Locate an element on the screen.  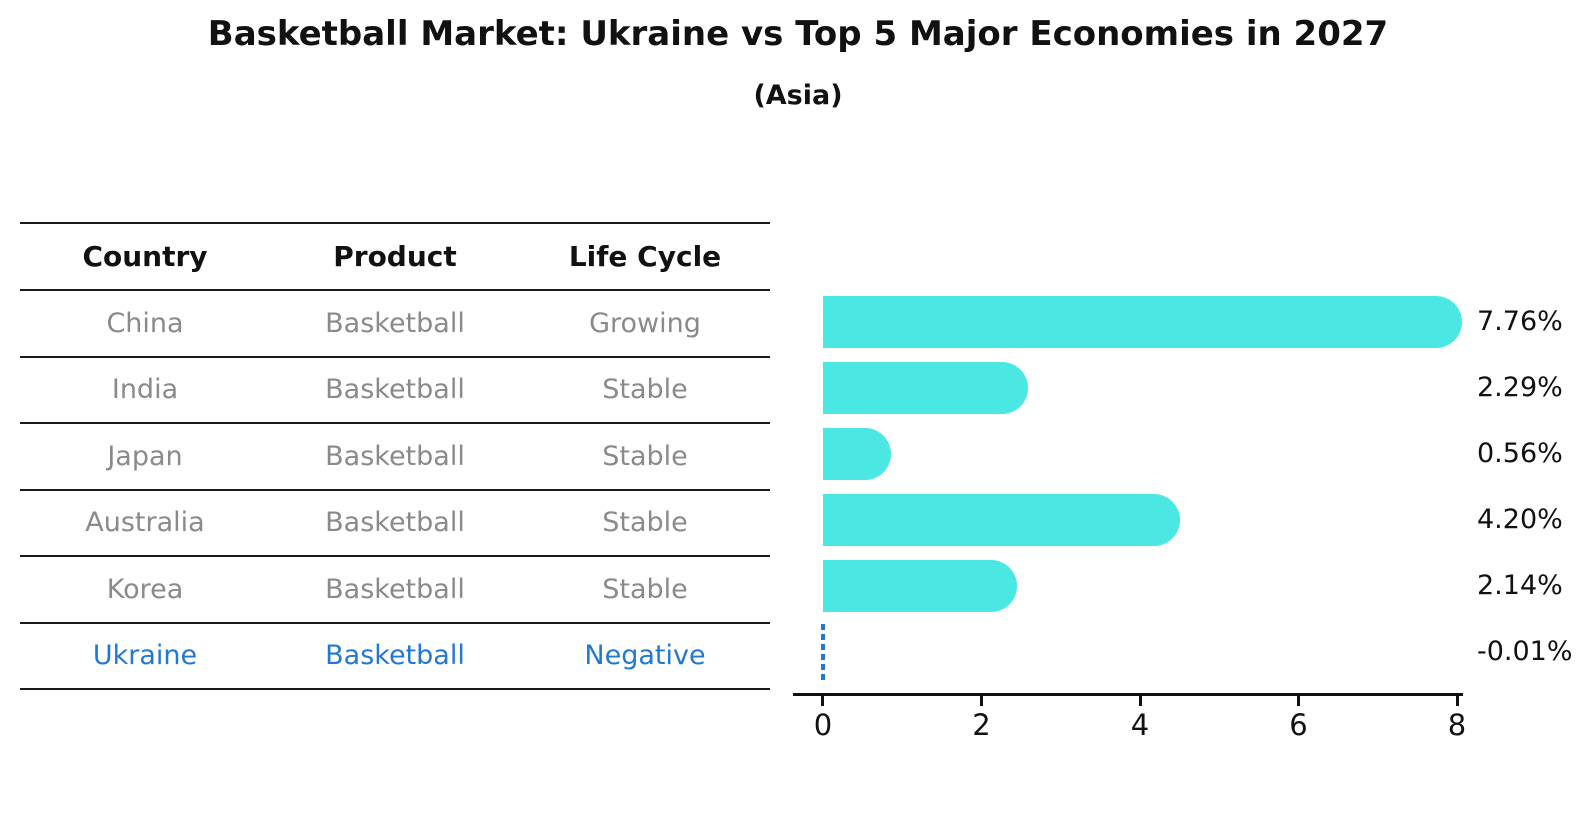
bar-japan is located at coordinates (857, 454).